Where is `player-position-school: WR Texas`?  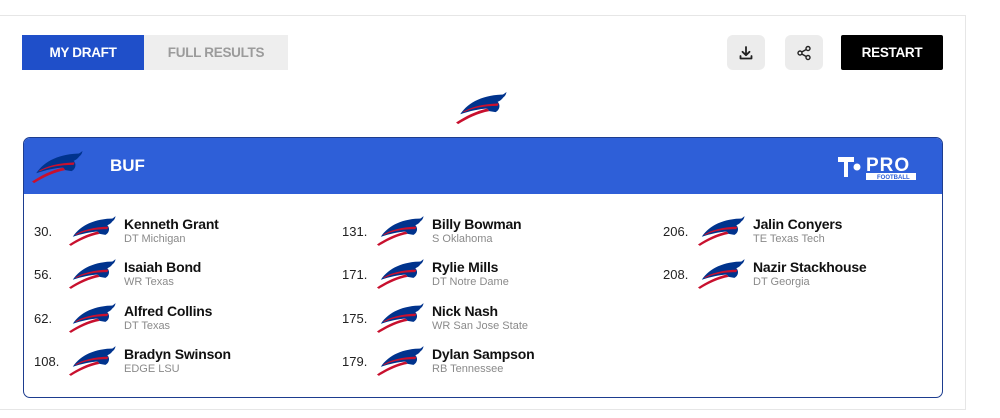 player-position-school: WR Texas is located at coordinates (149, 282).